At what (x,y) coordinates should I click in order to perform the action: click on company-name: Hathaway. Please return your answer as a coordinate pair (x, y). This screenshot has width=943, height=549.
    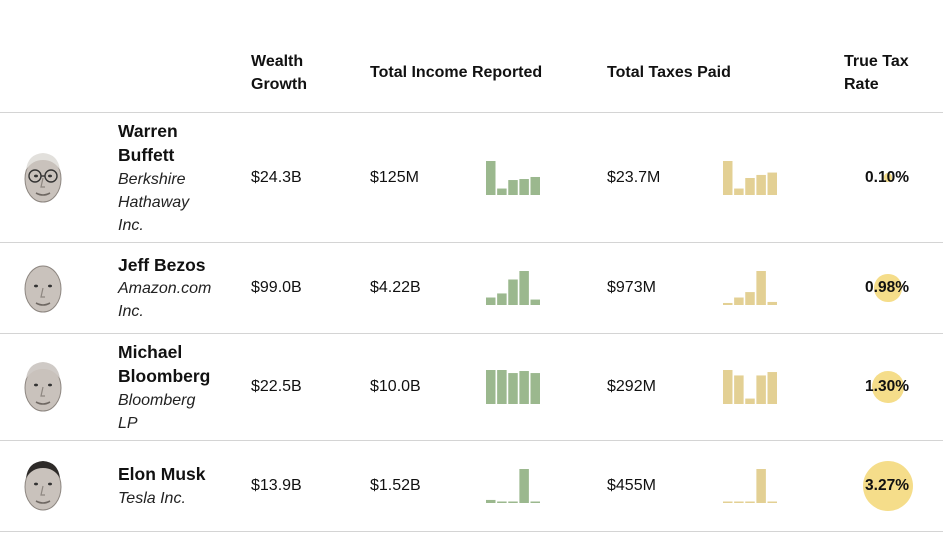
    Looking at the image, I should click on (154, 202).